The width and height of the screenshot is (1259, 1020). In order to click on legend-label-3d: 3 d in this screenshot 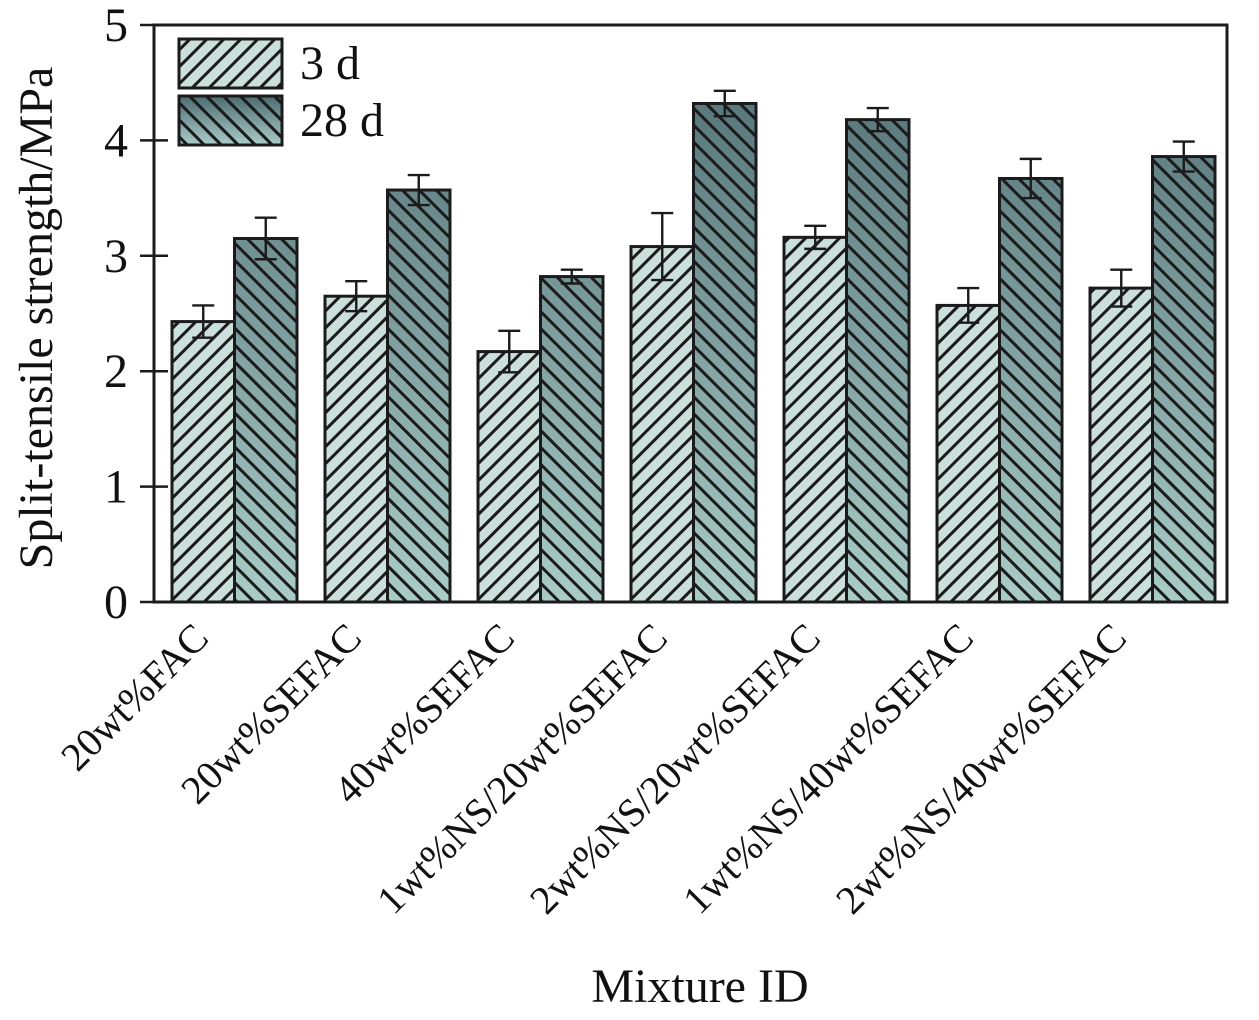, I will do `click(330, 63)`.